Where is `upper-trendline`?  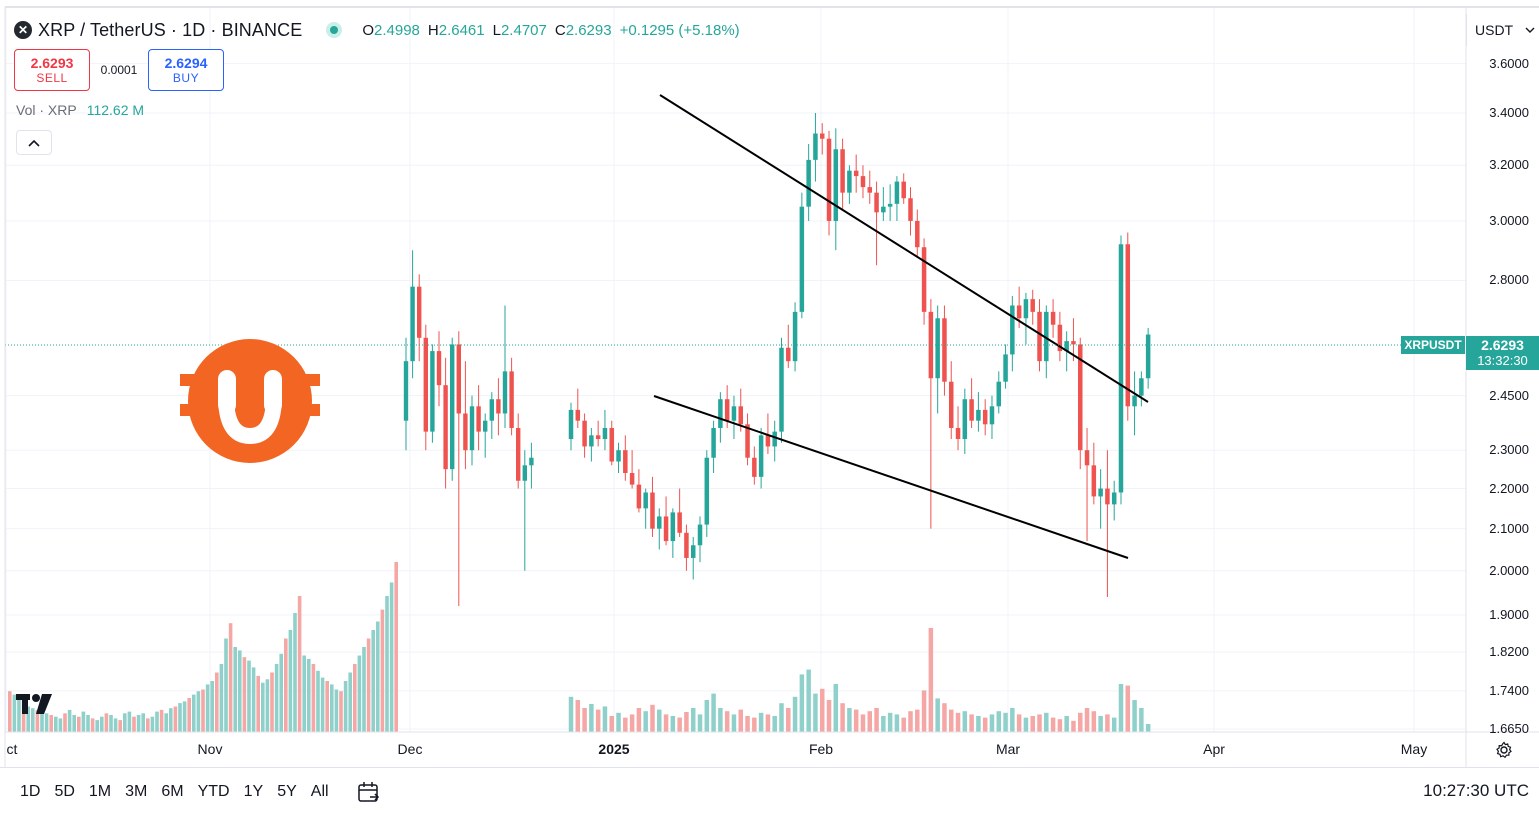 upper-trendline is located at coordinates (904, 248).